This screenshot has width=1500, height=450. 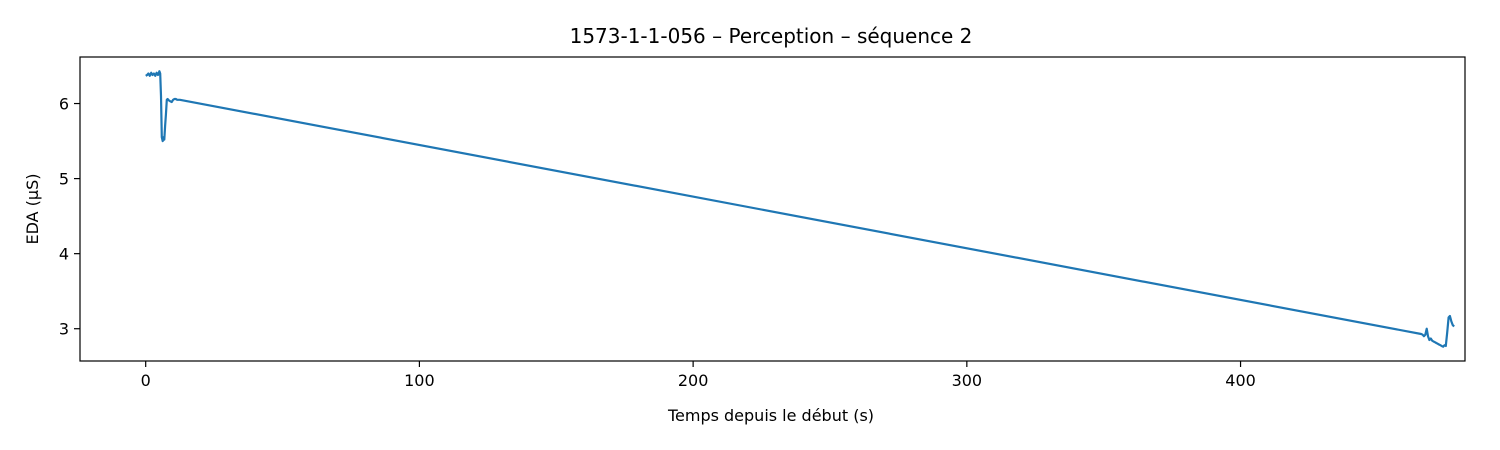 I want to click on x-axis-label: Temps depuis le début (s), so click(x=770, y=415).